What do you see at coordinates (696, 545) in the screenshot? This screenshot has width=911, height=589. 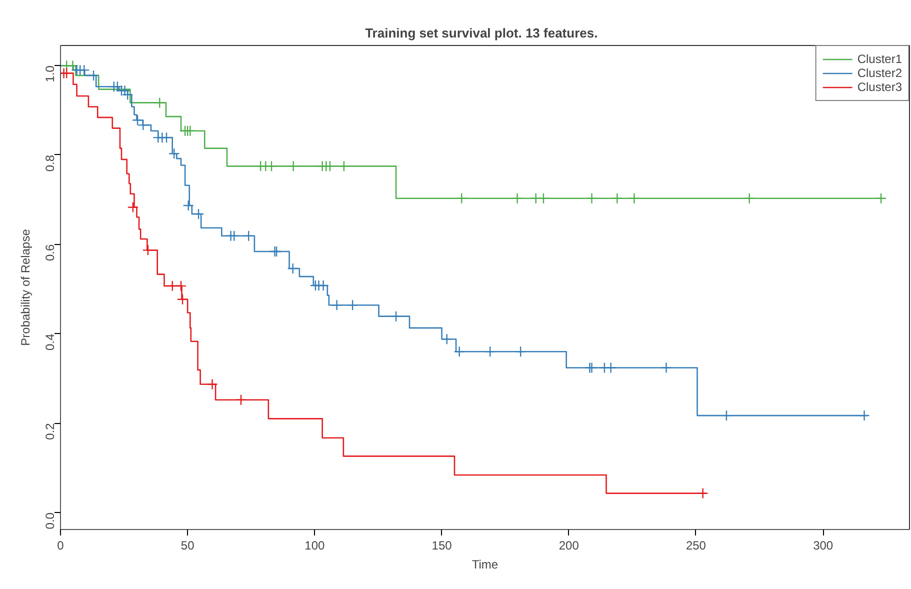 I see `x-tick-label: 250` at bounding box center [696, 545].